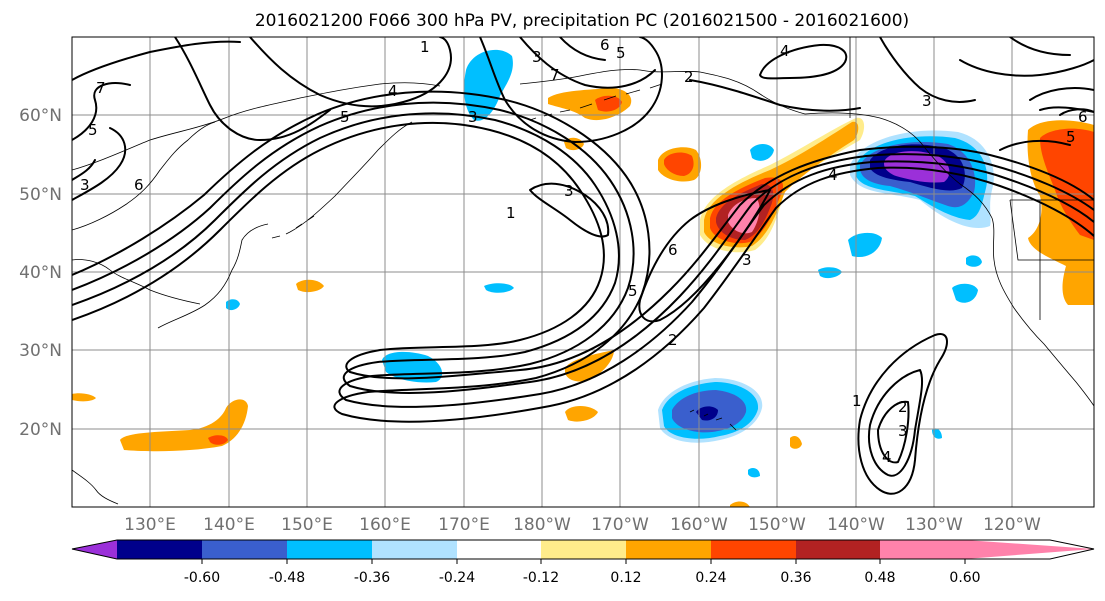  Describe the element at coordinates (95, 487) in the screenshot. I see `coastline-taiwan` at that location.